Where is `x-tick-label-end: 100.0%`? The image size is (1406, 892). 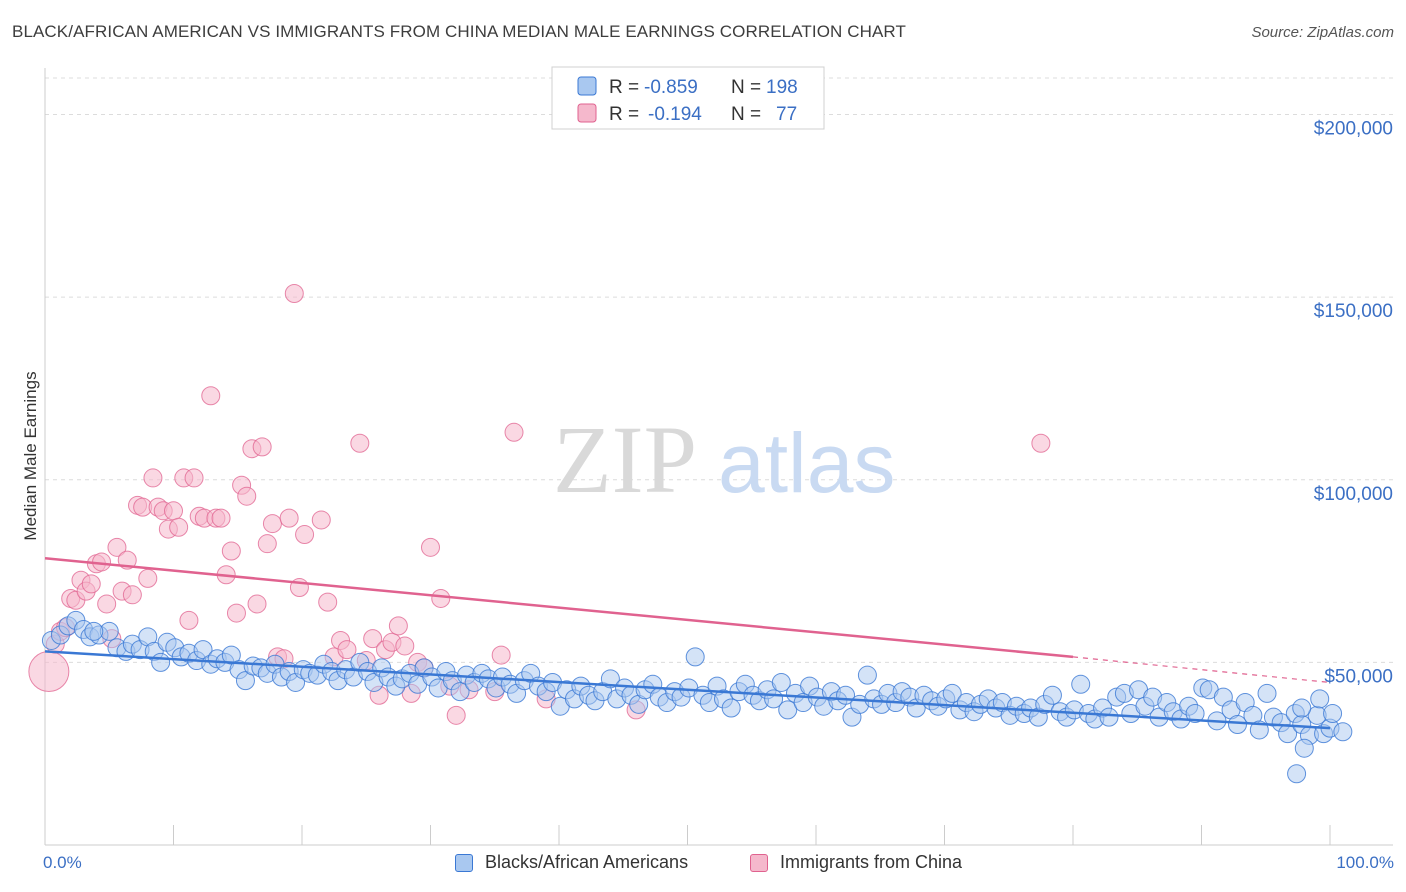
x-tick-label-end: 100.0% is located at coordinates (1365, 862).